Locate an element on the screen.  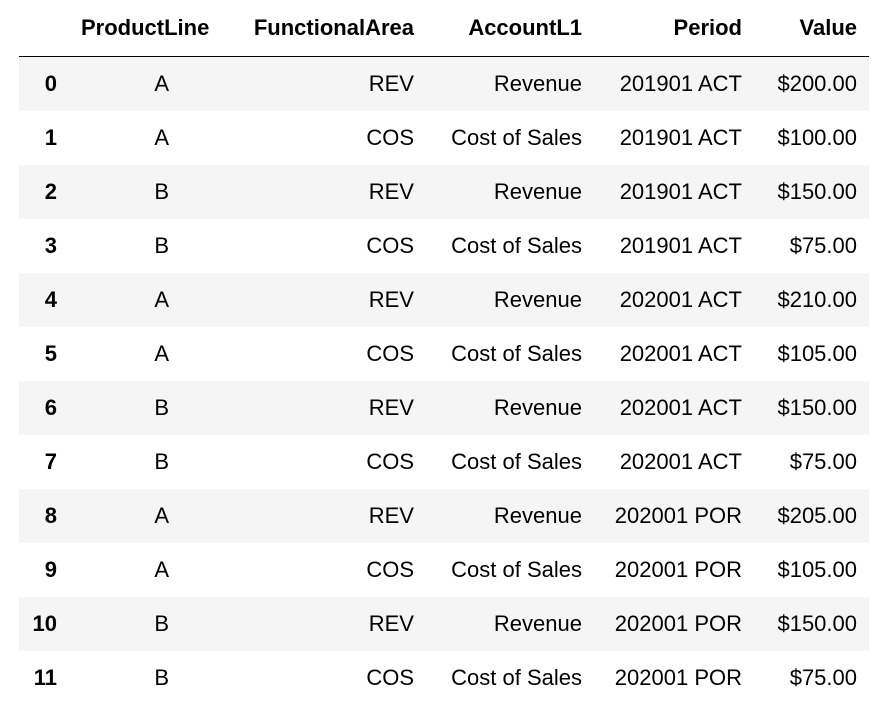
table-row: 3 B COS Cost of Sales 201901 ACT $75.00 is located at coordinates (444, 246).